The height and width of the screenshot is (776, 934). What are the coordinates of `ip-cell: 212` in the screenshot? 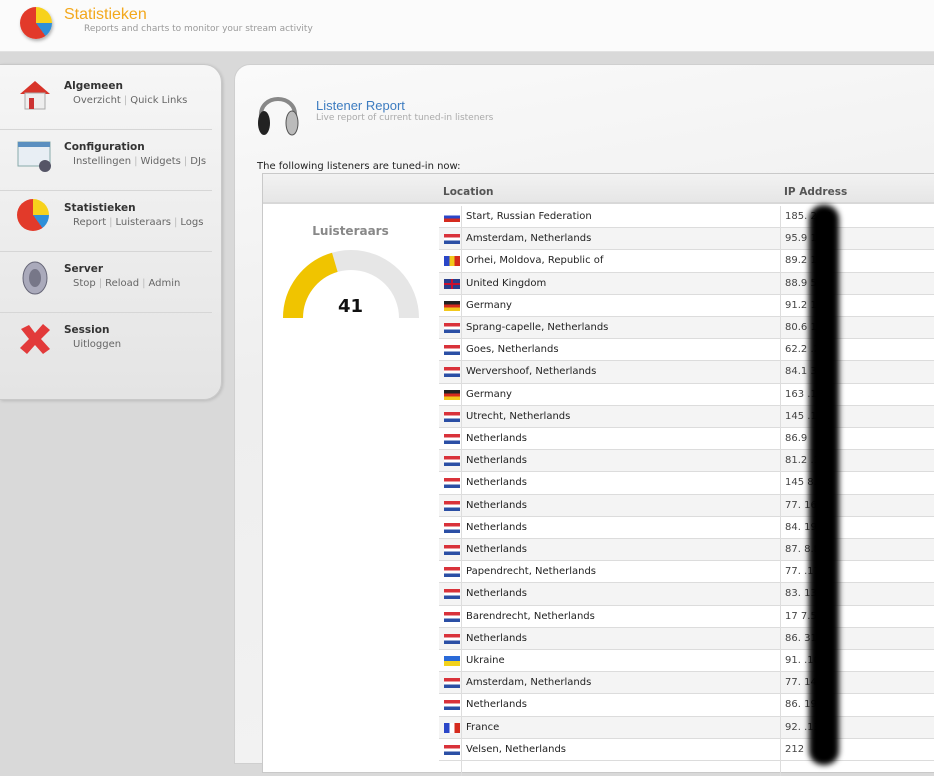 It's located at (795, 749).